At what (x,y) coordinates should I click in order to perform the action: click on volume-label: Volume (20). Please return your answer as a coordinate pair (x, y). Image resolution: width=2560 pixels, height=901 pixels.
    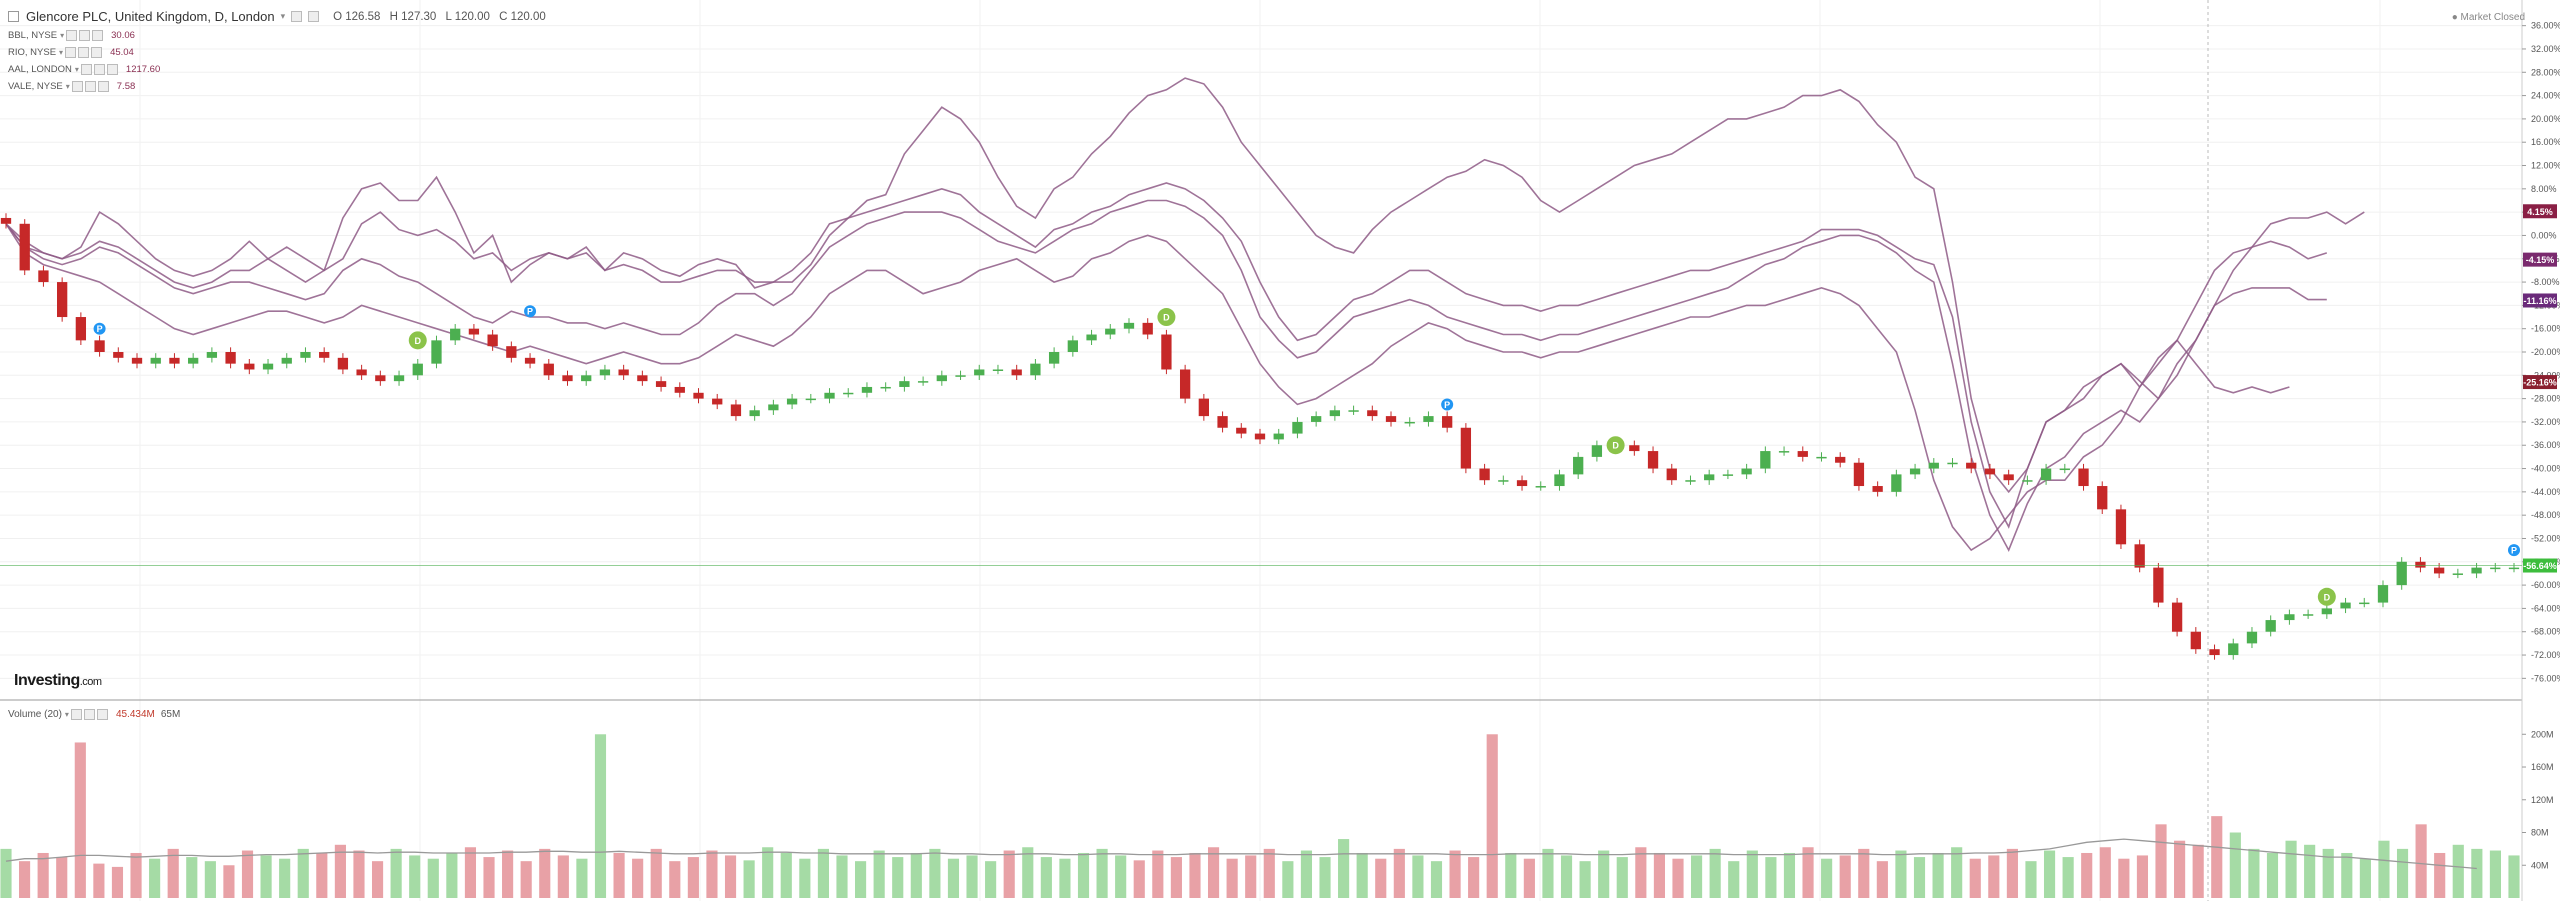
    Looking at the image, I should click on (35, 714).